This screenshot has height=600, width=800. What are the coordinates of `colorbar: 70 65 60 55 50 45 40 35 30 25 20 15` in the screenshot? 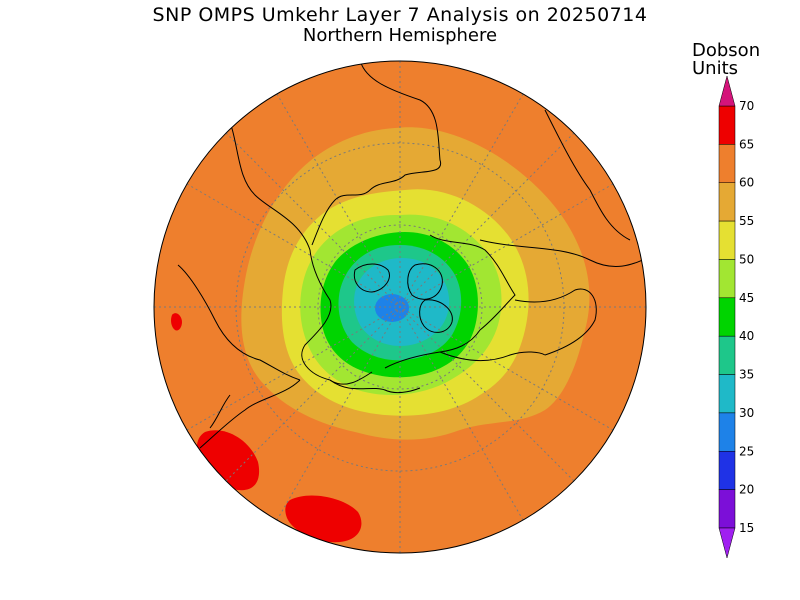 It's located at (736, 317).